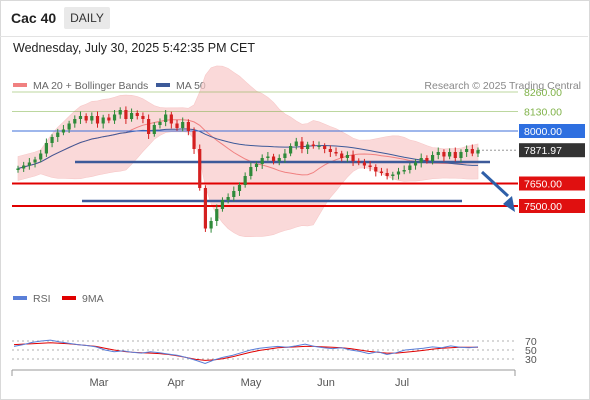 This screenshot has height=400, width=590. I want to click on ma9-swatch, so click(69, 298).